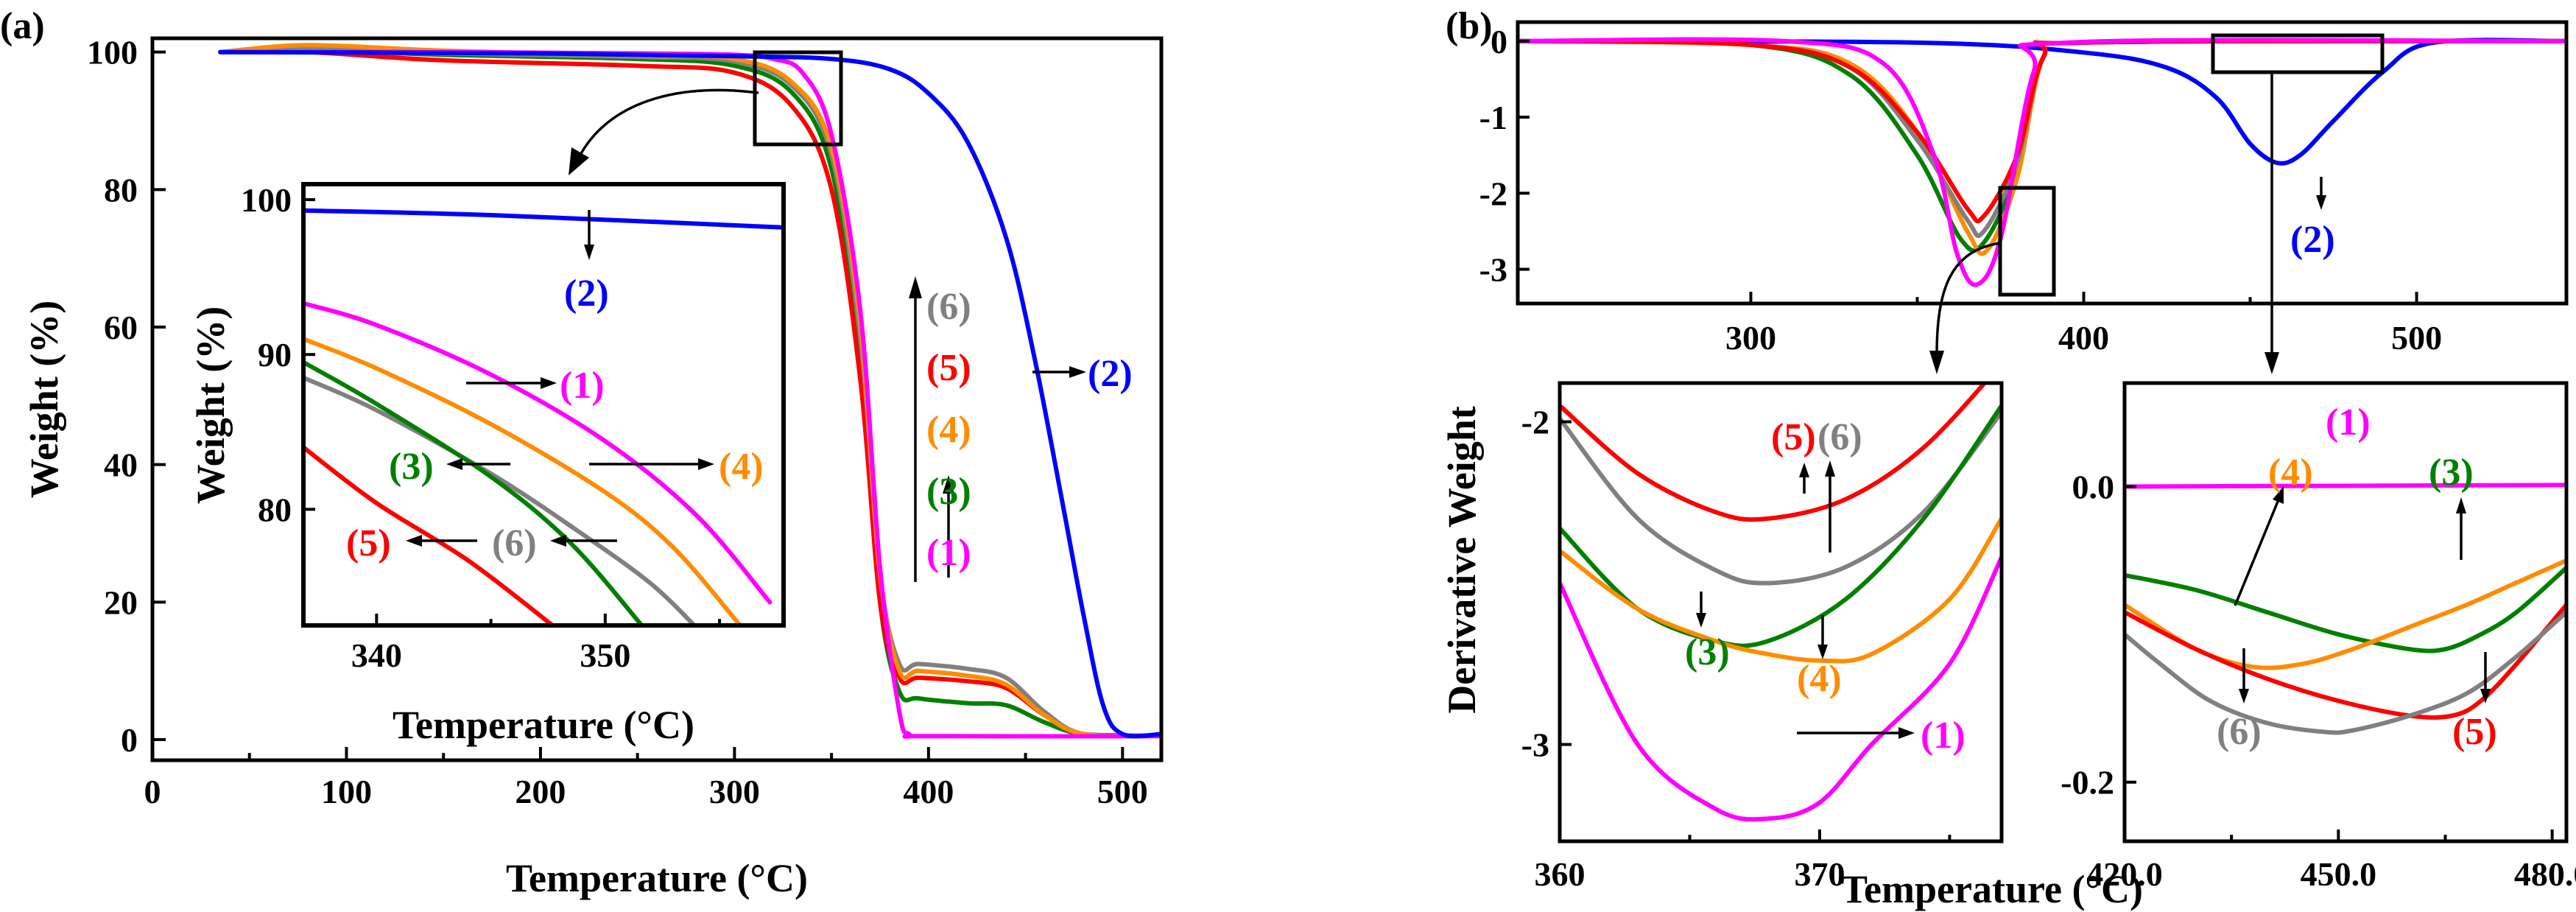  Describe the element at coordinates (579, 161) in the screenshot. I see `panel-a-zoom-arrowhead` at that location.